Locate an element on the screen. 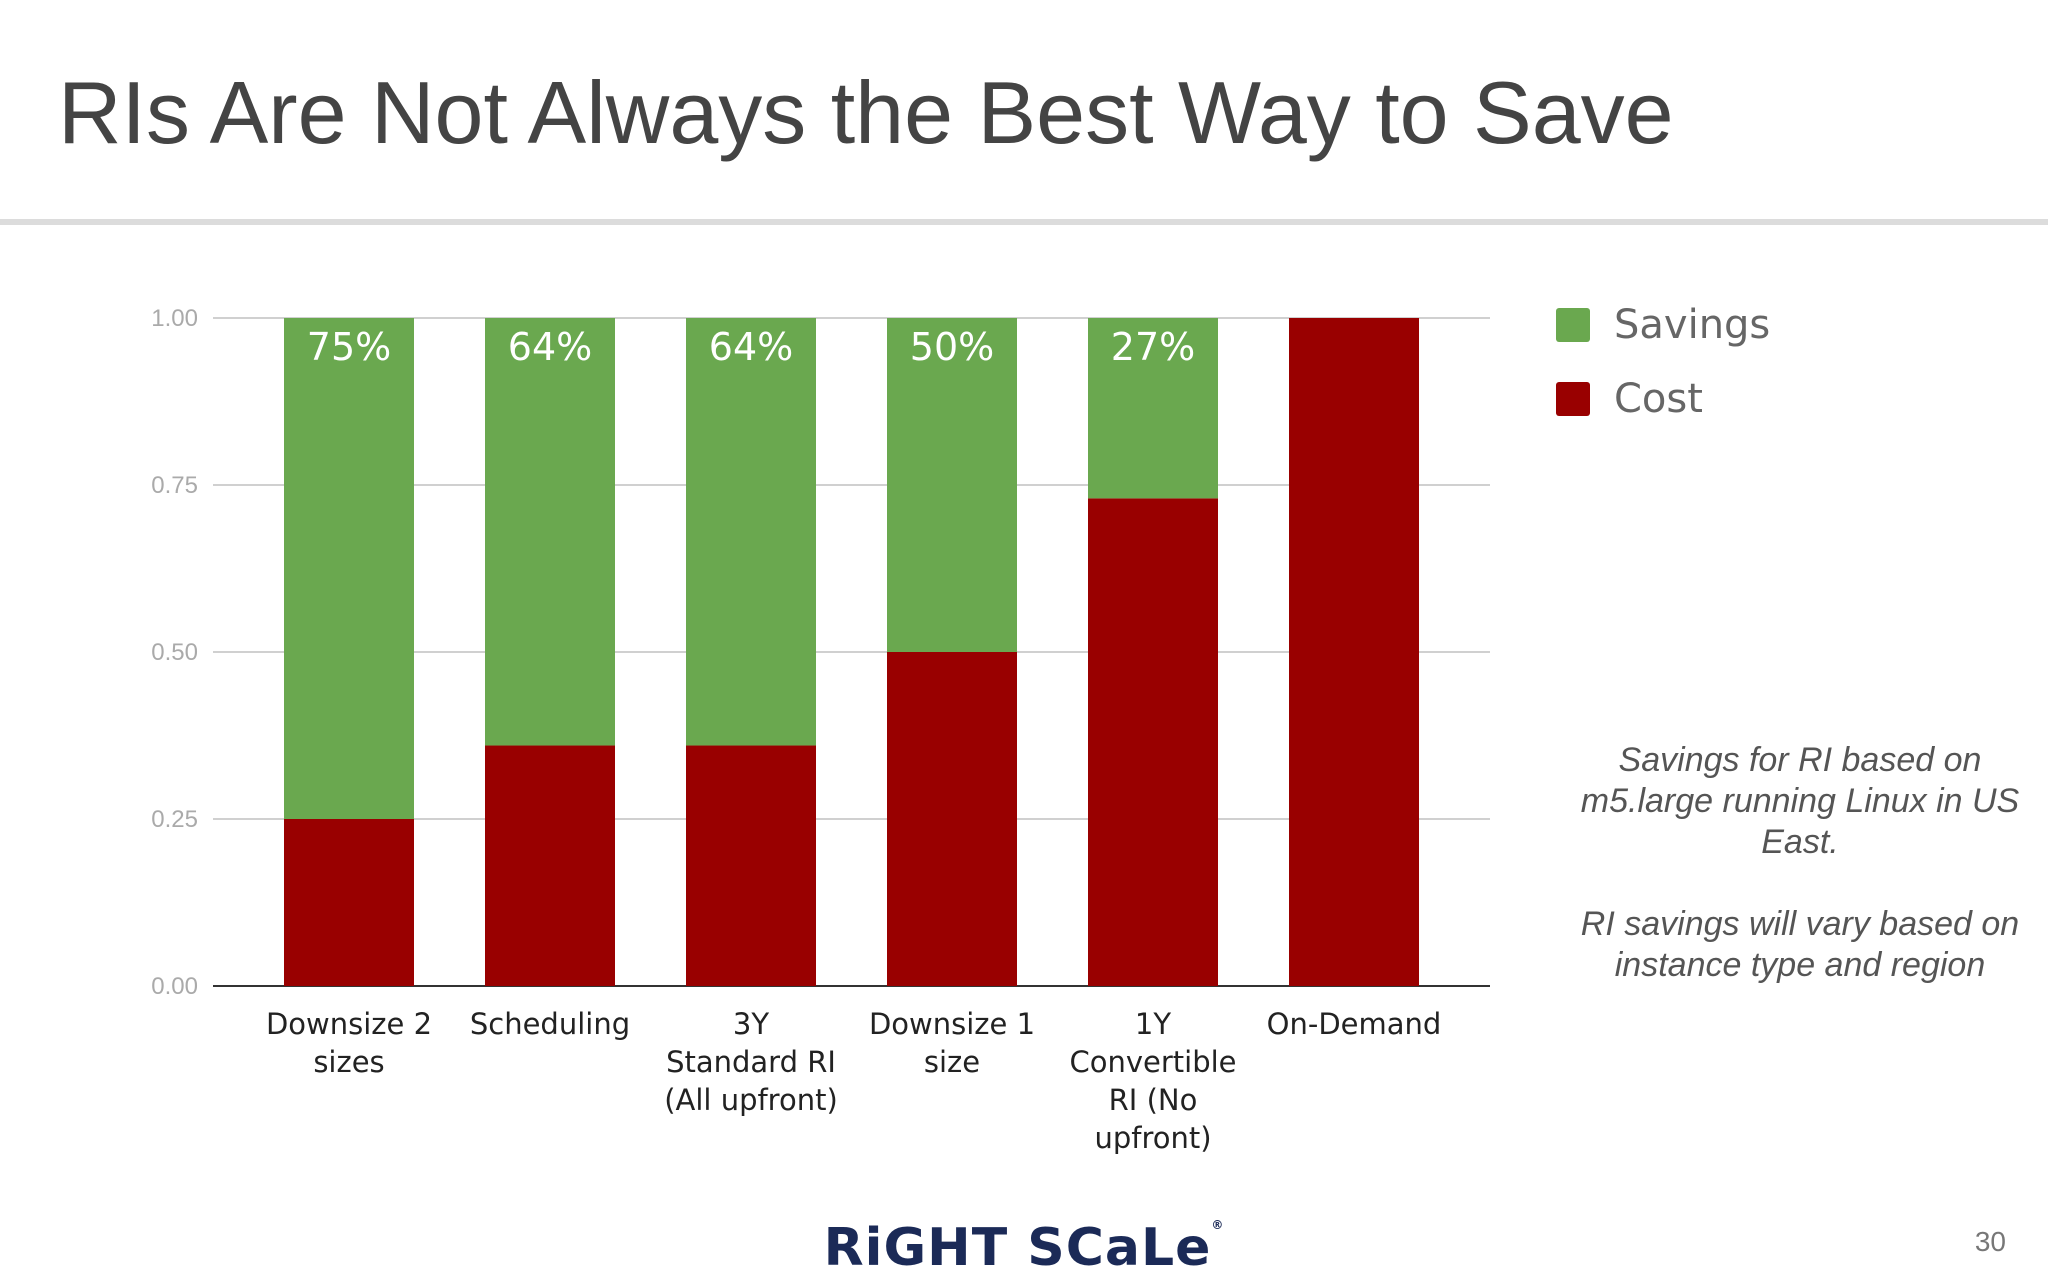 The width and height of the screenshot is (2048, 1280). legend-label-cost: Cost is located at coordinates (1658, 399).